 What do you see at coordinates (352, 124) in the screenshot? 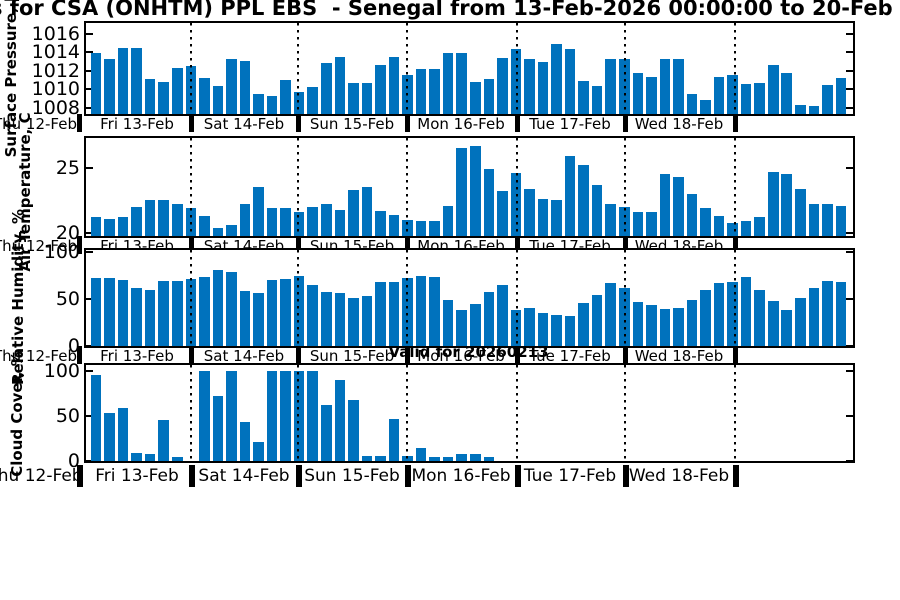
I see `day-label: Sun 15-Feb` at bounding box center [352, 124].